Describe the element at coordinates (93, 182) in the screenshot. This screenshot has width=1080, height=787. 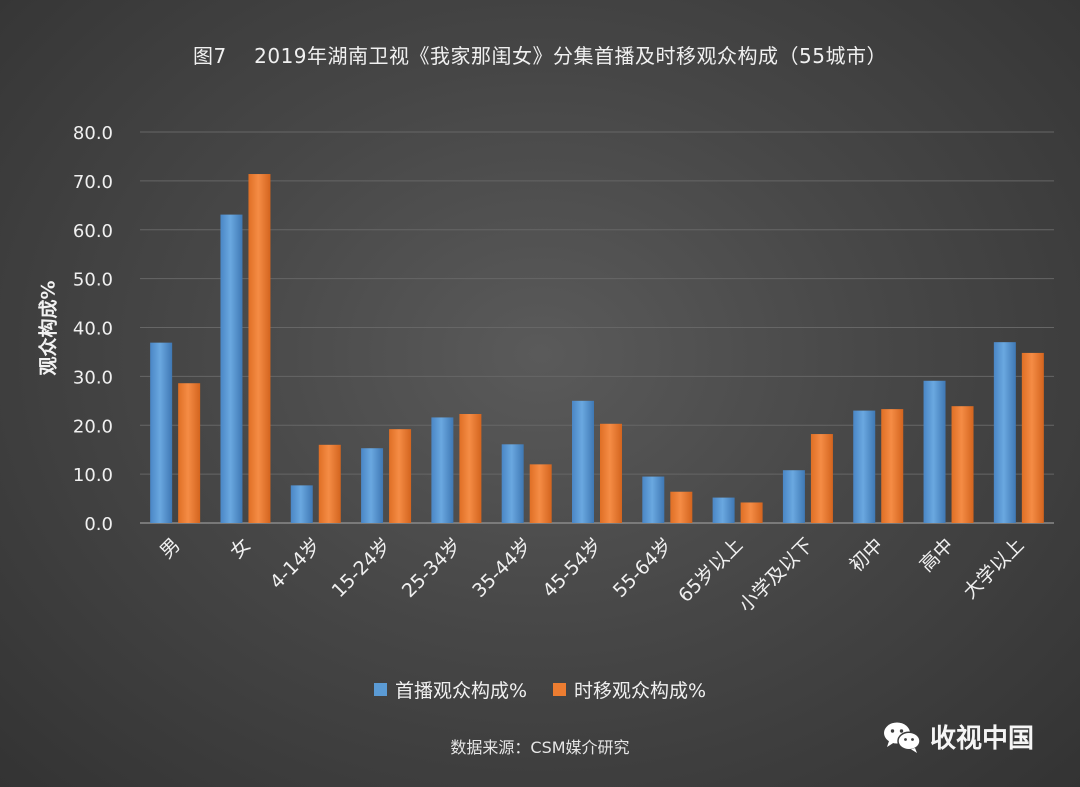
I see `y-tick-label: 70.0` at that location.